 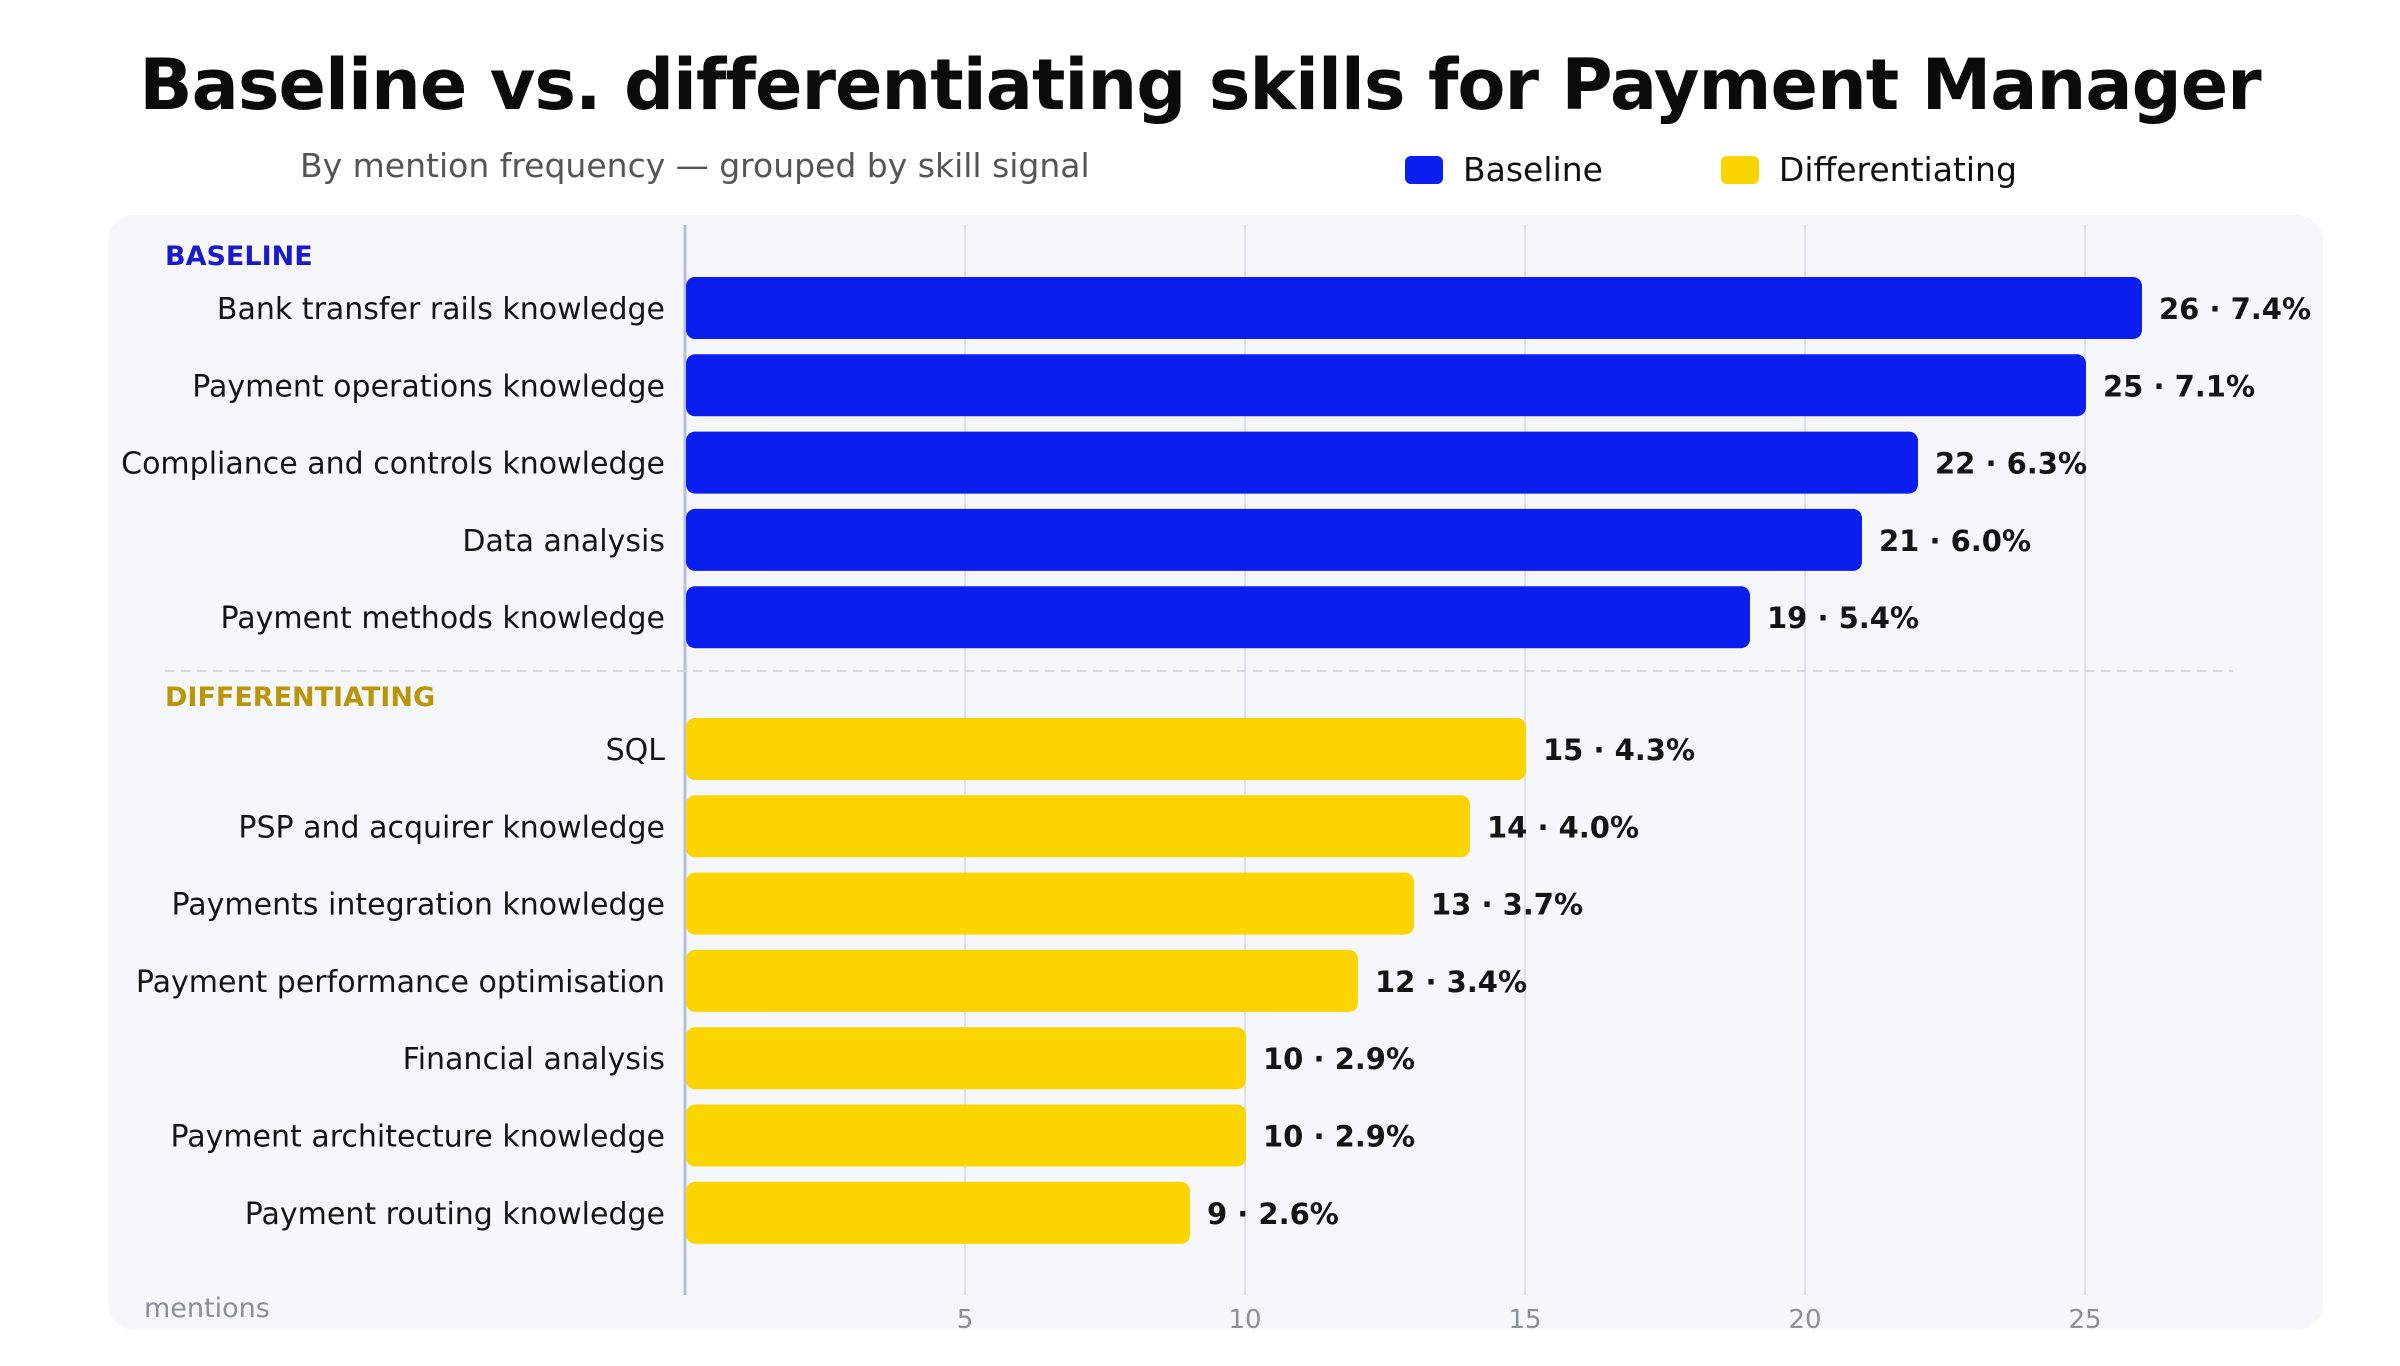 I want to click on x-tick-label-20: 20, so click(x=1804, y=1317).